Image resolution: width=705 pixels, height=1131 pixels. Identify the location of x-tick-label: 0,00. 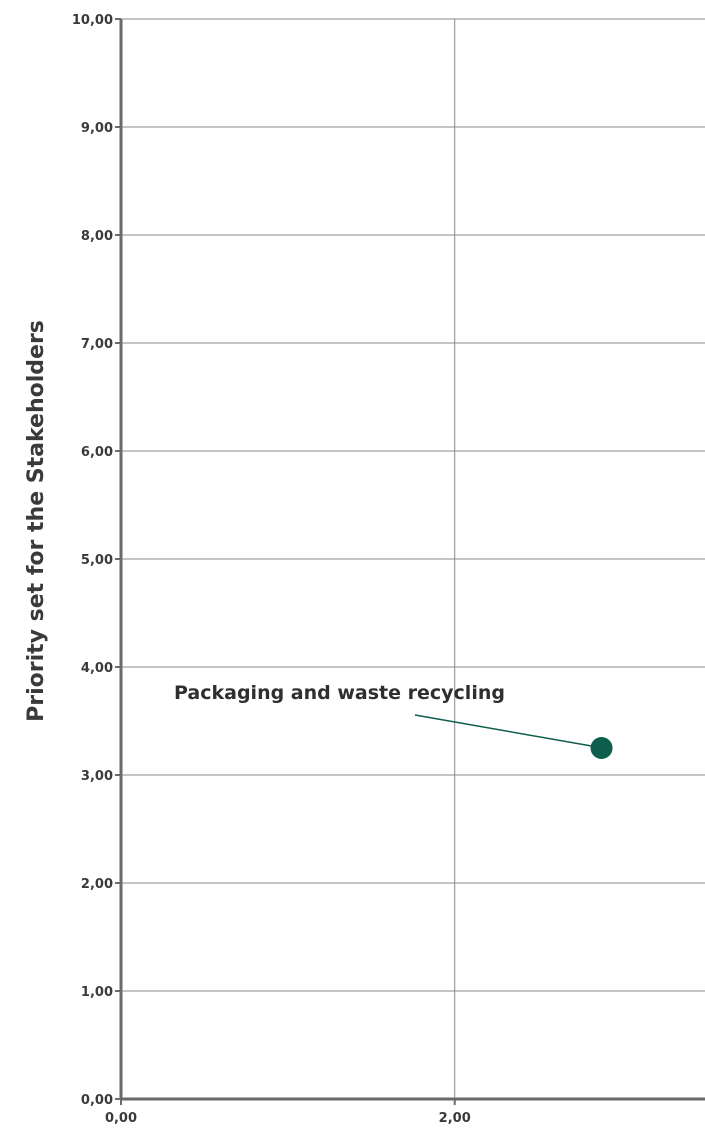
(121, 1118).